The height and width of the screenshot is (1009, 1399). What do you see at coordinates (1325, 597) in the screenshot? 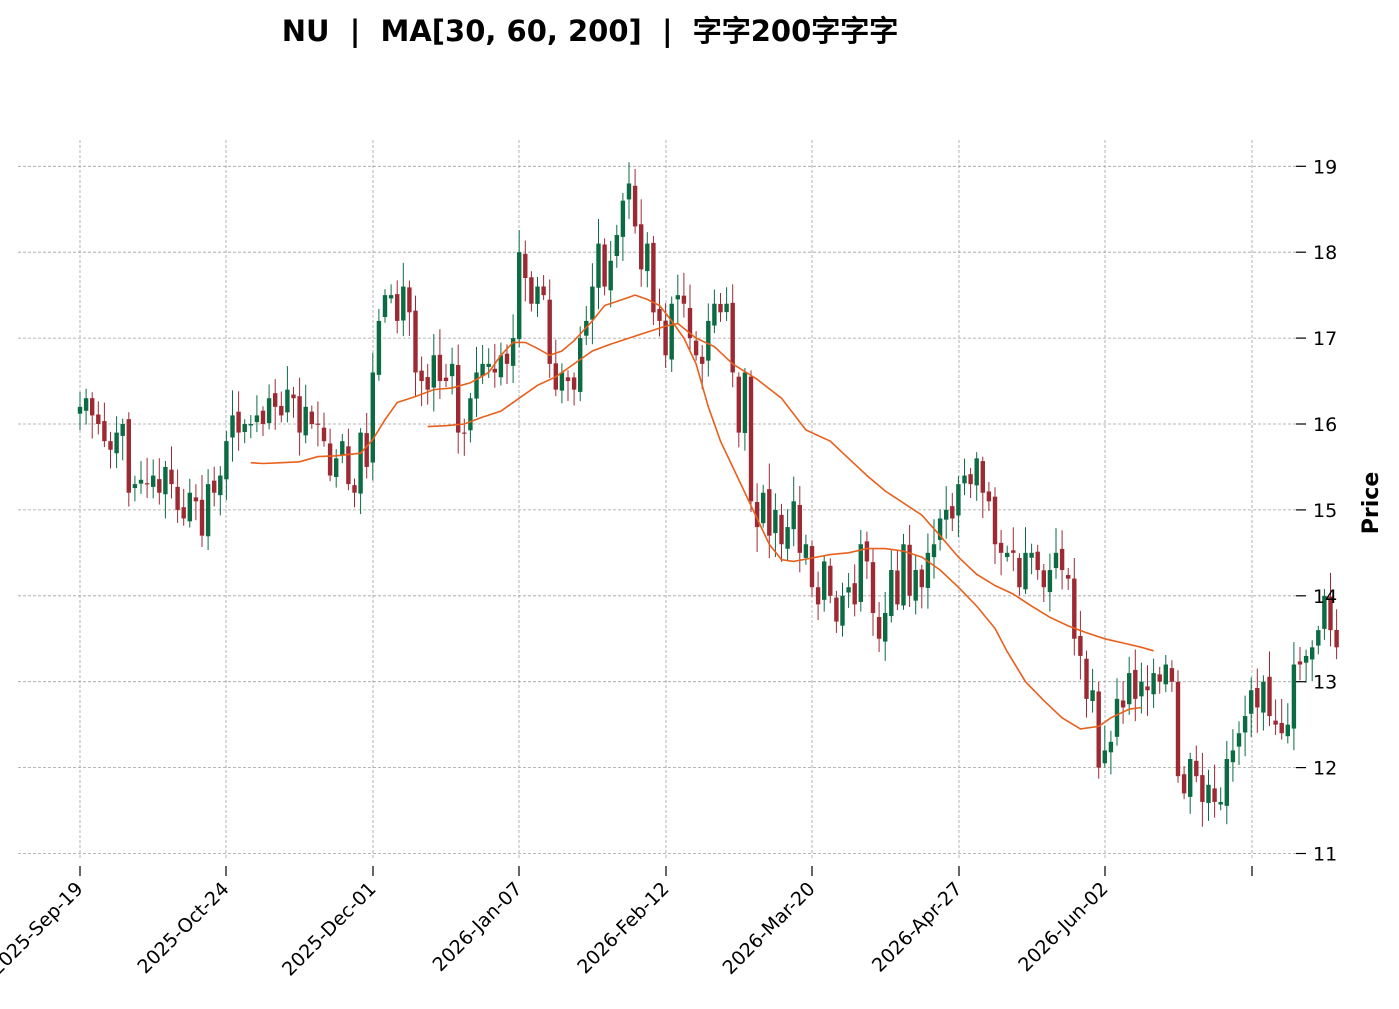
I see `y-tick-label: 14` at bounding box center [1325, 597].